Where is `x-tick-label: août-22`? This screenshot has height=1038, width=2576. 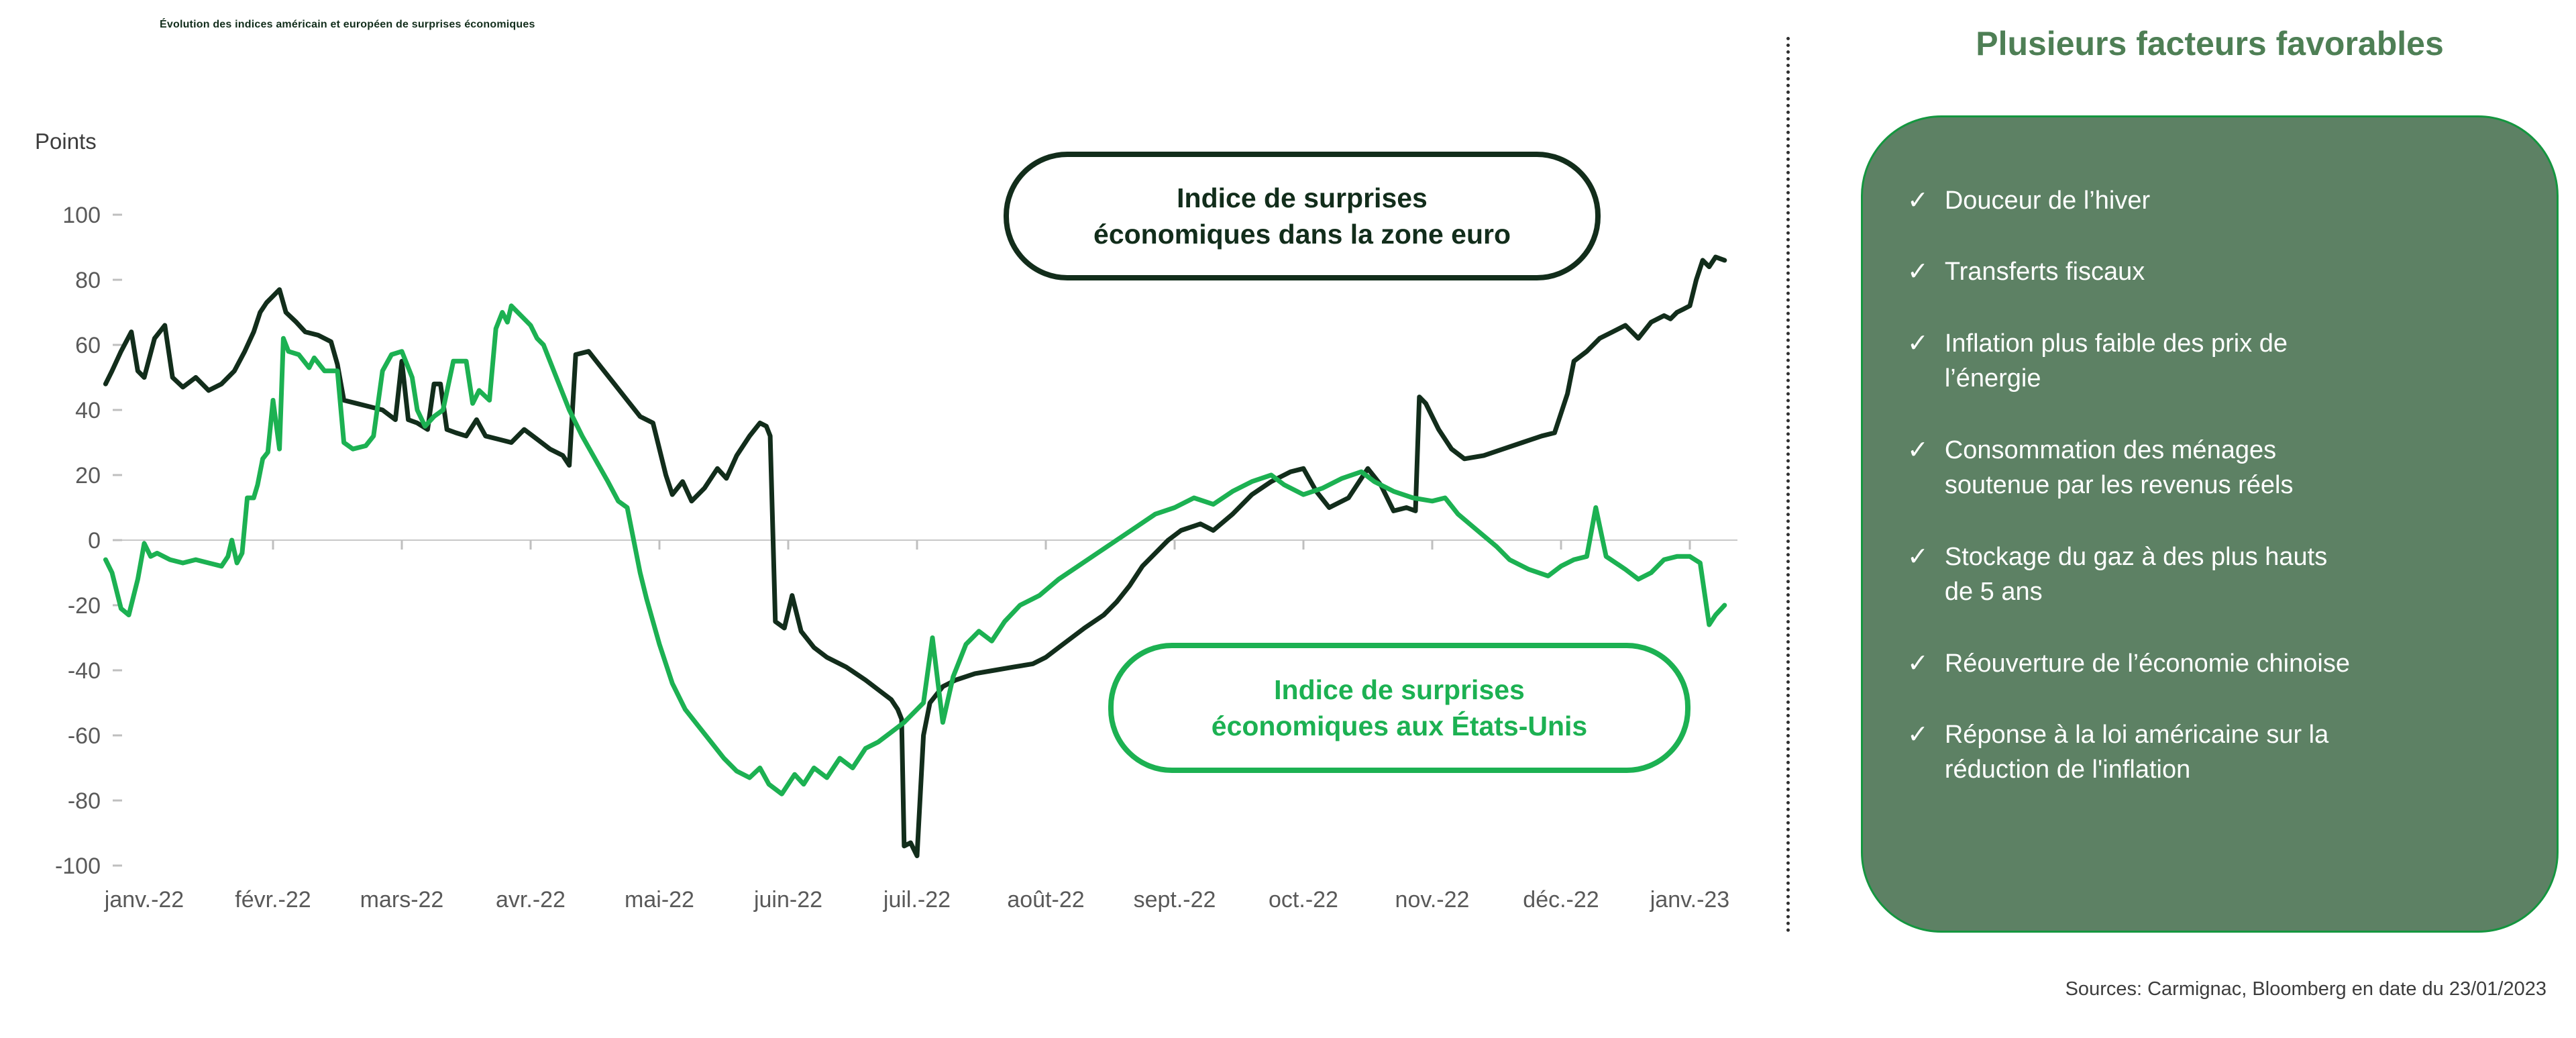
x-tick-label: août-22 is located at coordinates (1045, 900).